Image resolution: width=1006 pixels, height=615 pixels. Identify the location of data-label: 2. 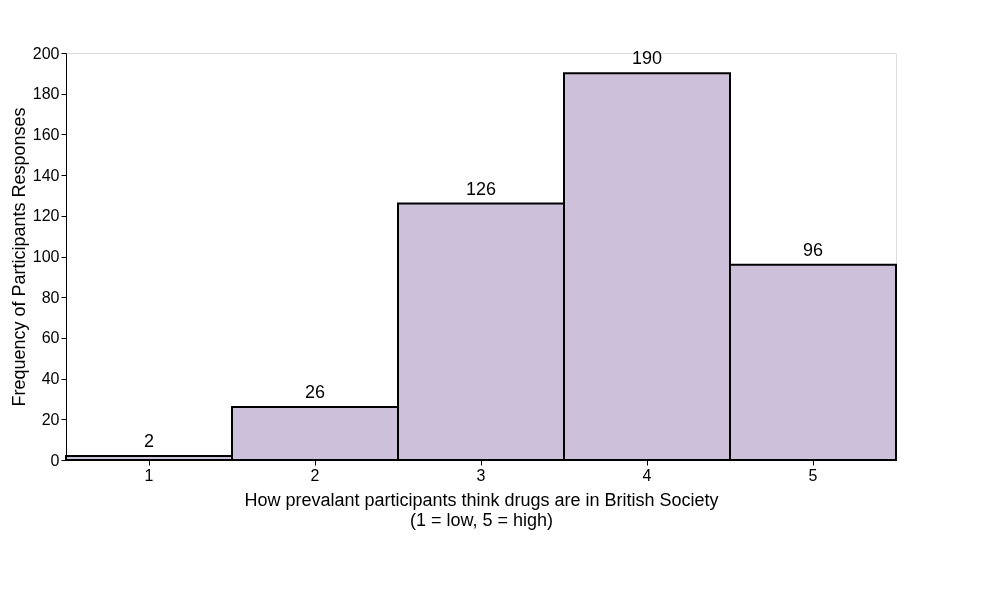
(149, 440).